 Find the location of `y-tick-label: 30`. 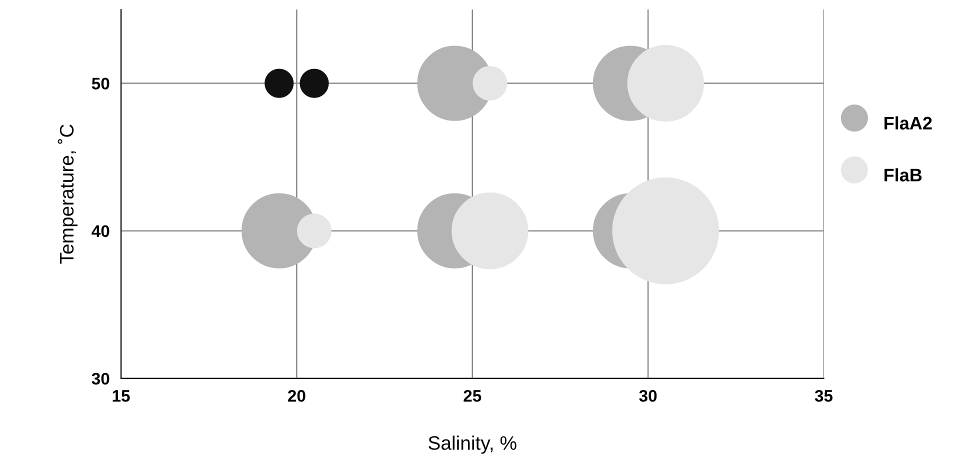

y-tick-label: 30 is located at coordinates (101, 378).